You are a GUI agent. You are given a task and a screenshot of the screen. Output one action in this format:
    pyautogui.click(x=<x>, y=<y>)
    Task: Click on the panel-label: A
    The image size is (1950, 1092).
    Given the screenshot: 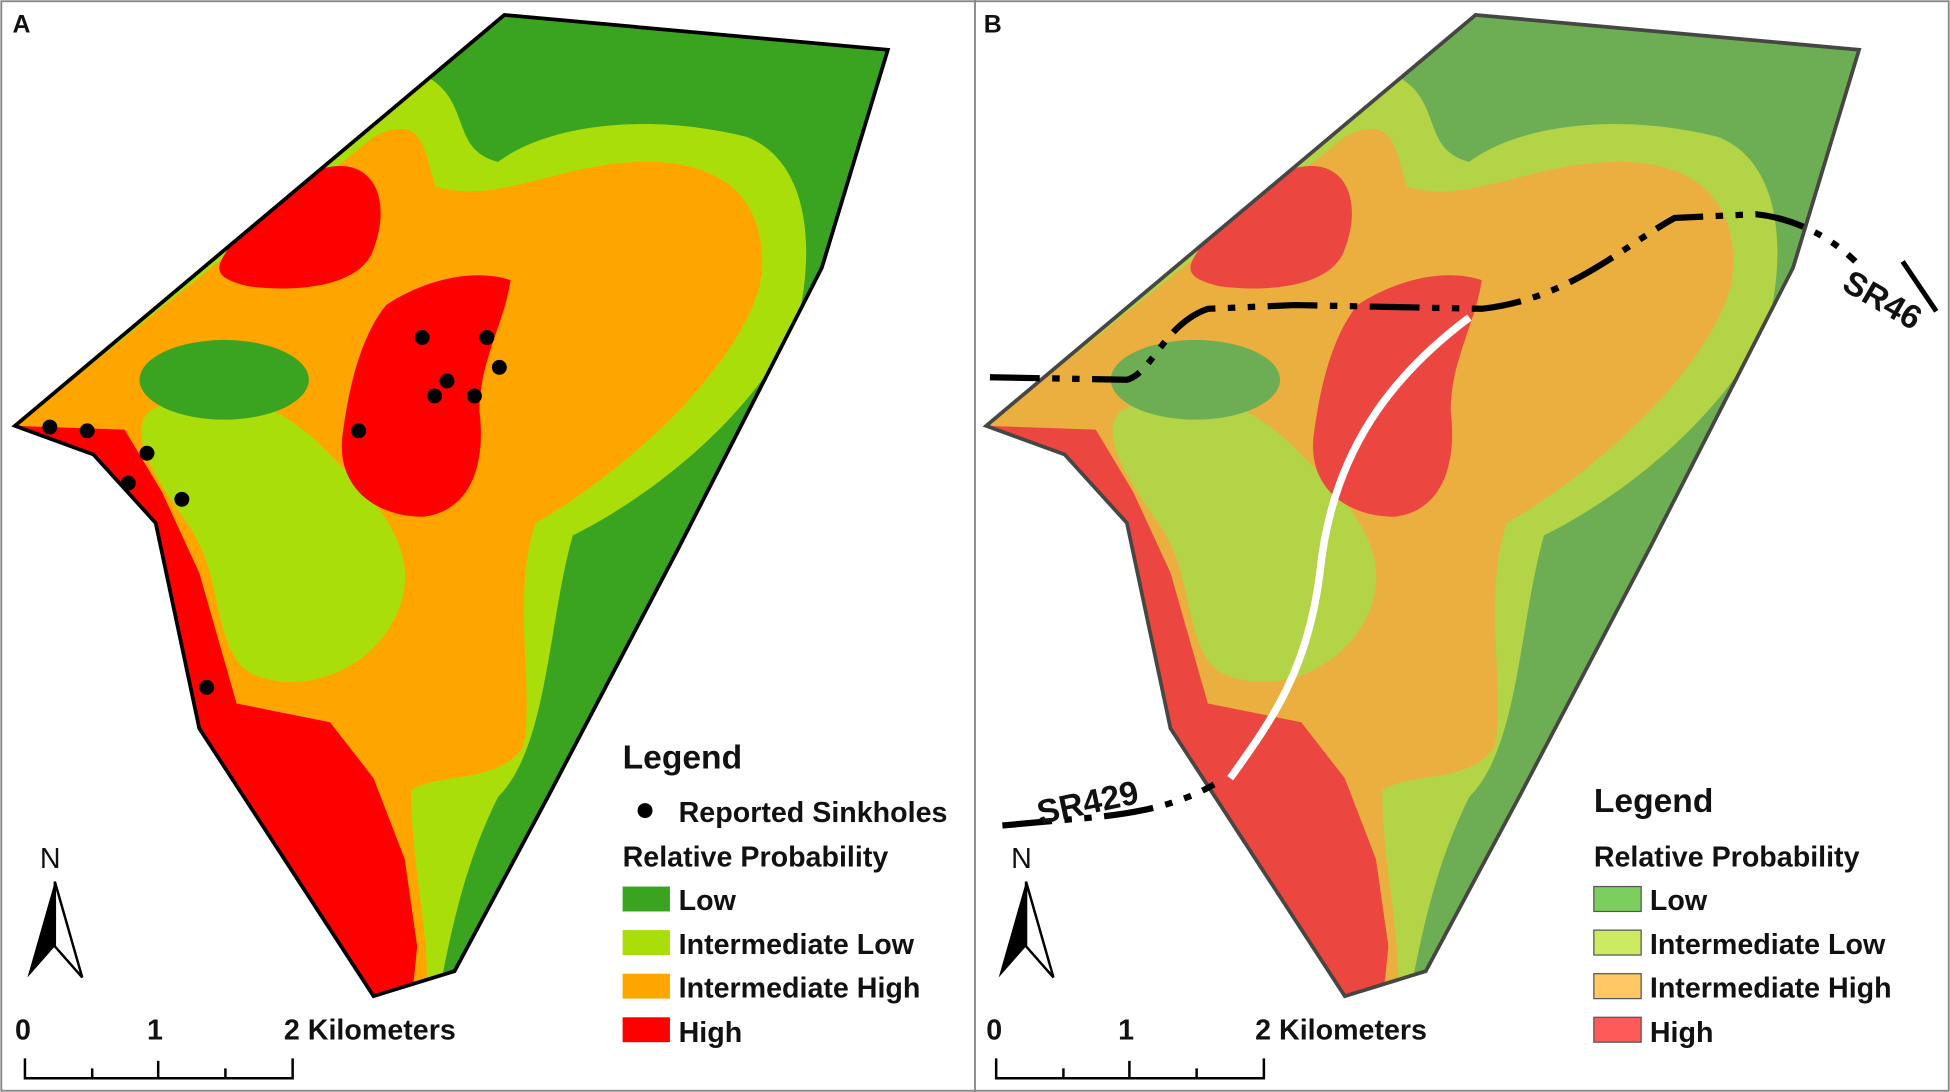 What is the action you would take?
    pyautogui.click(x=21, y=24)
    